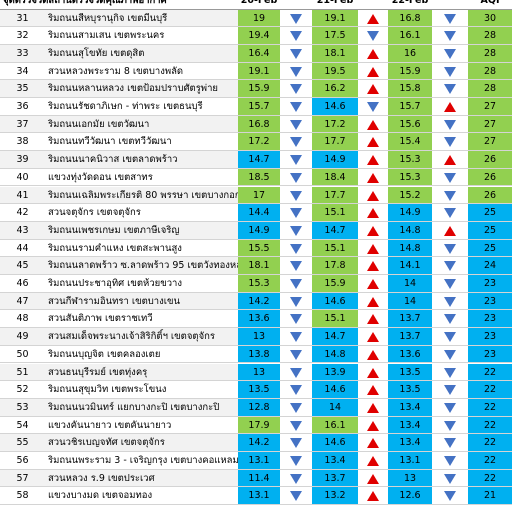  What do you see at coordinates (141, 390) in the screenshot?
I see `station-name: ริมถนนสุขุมวิท เขตพระโขนง` at bounding box center [141, 390].